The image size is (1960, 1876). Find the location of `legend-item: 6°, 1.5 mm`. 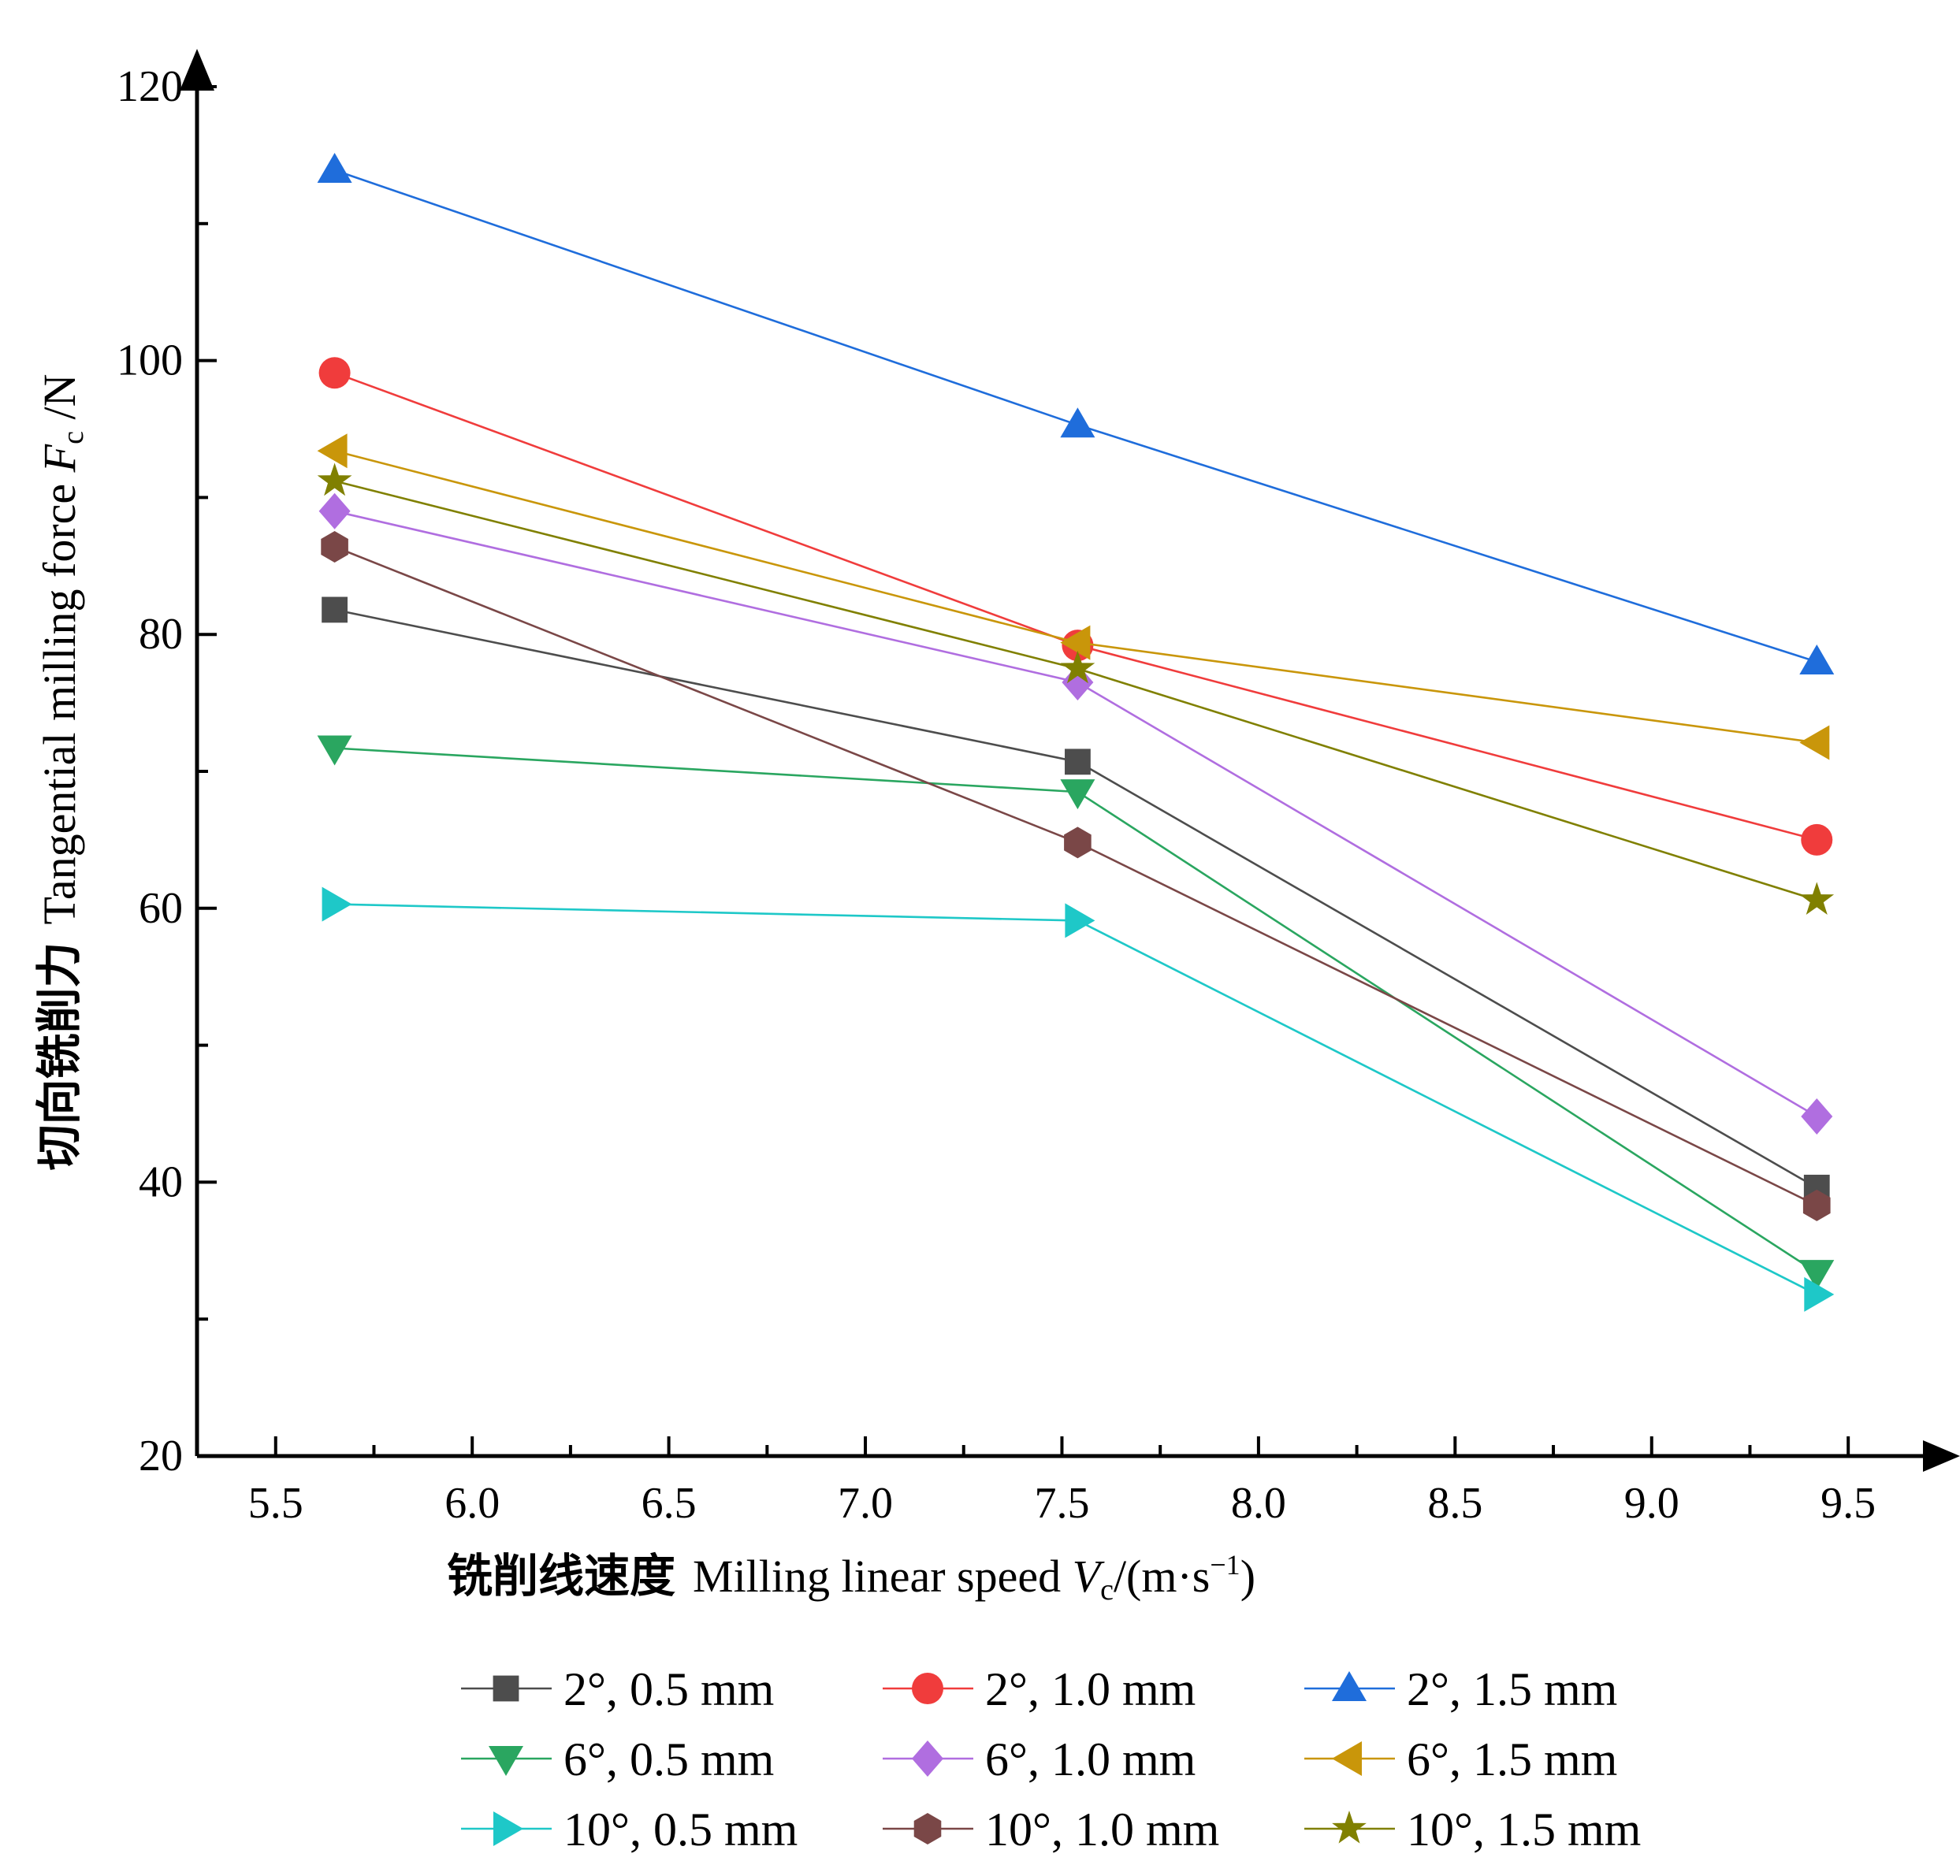

legend-item: 6°, 1.5 mm is located at coordinates (1460, 1759).